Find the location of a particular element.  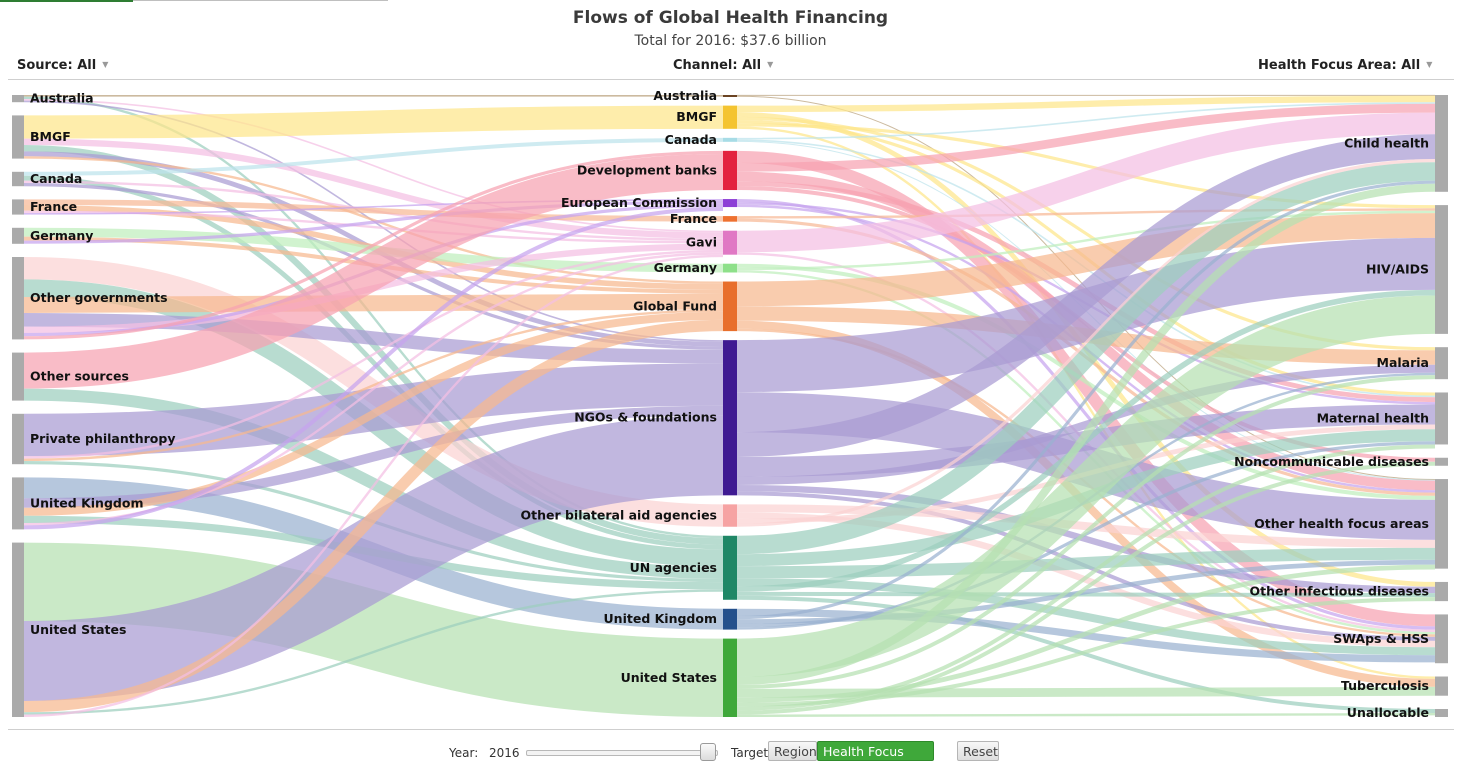

channel-node-france is located at coordinates (730, 219).